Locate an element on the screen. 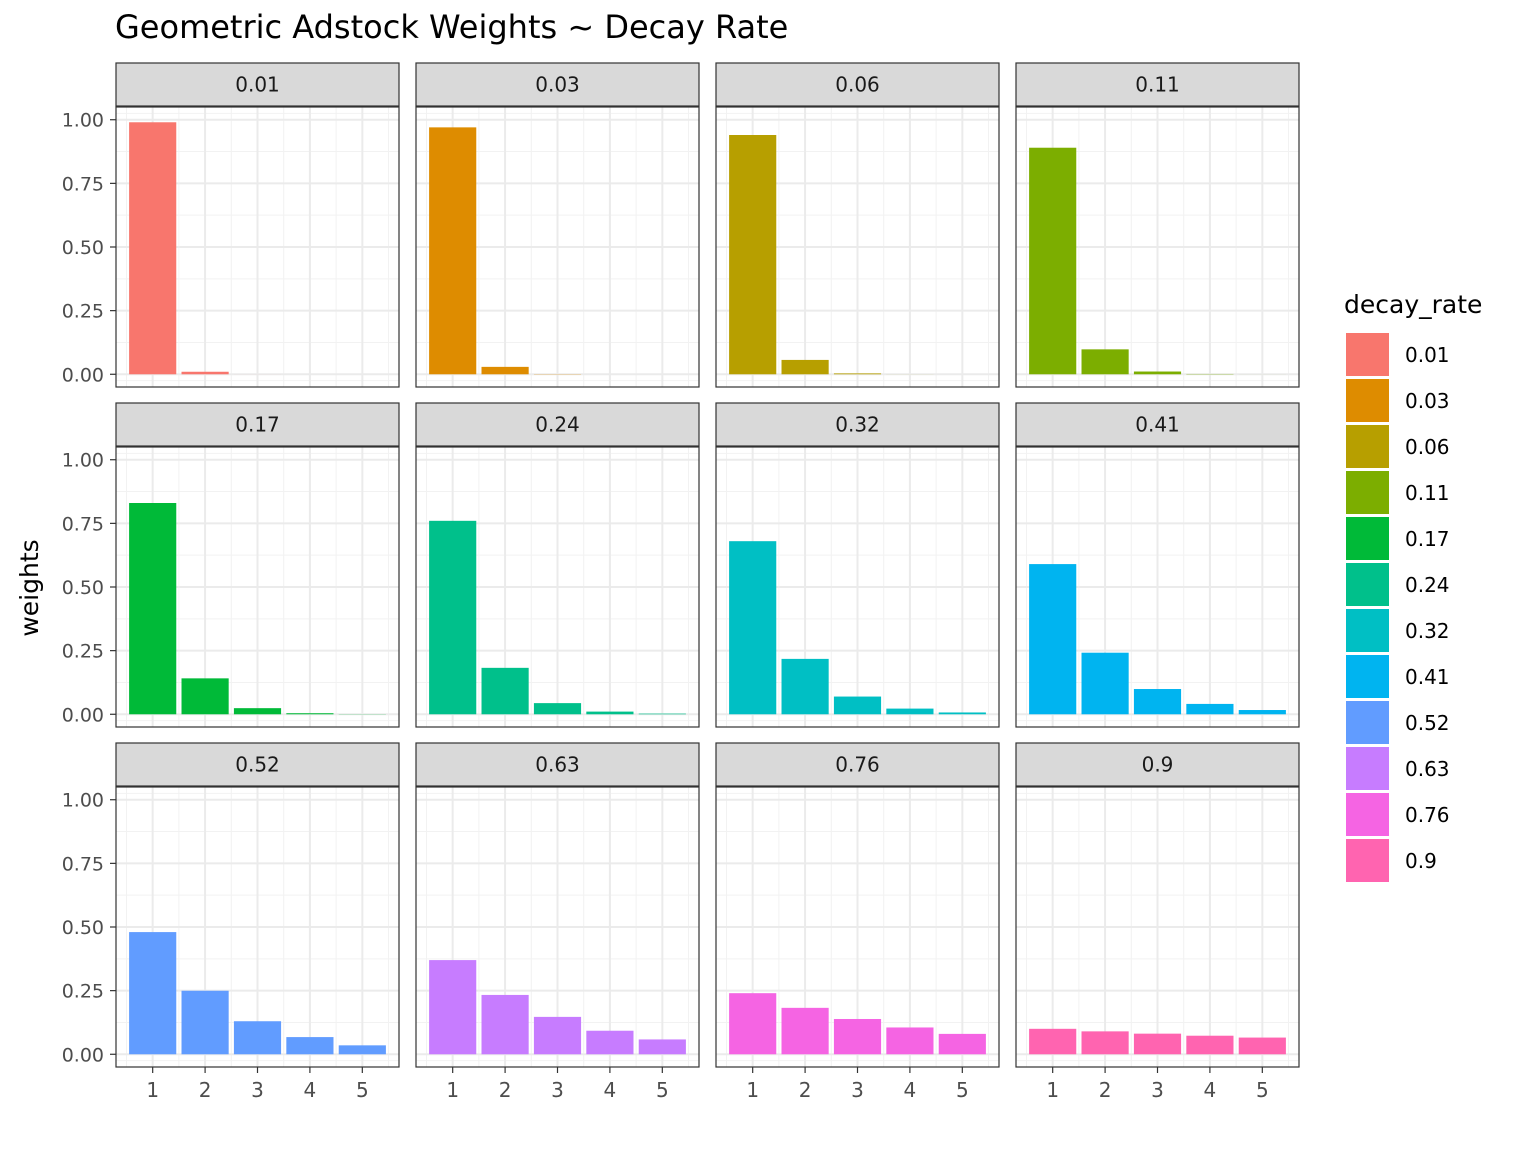  legend-label: 0.9 is located at coordinates (1421, 861).